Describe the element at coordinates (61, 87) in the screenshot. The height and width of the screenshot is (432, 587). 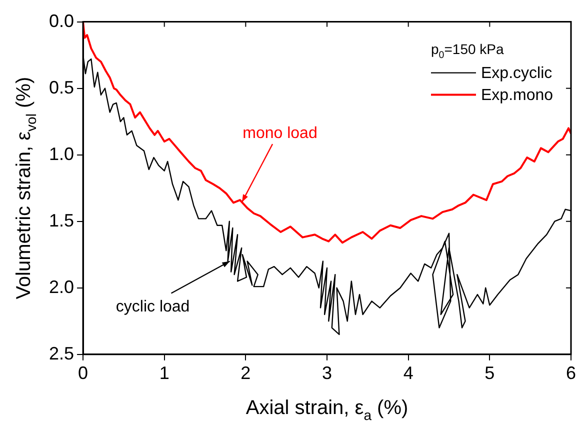
I see `y-tick-label: 0.5` at that location.